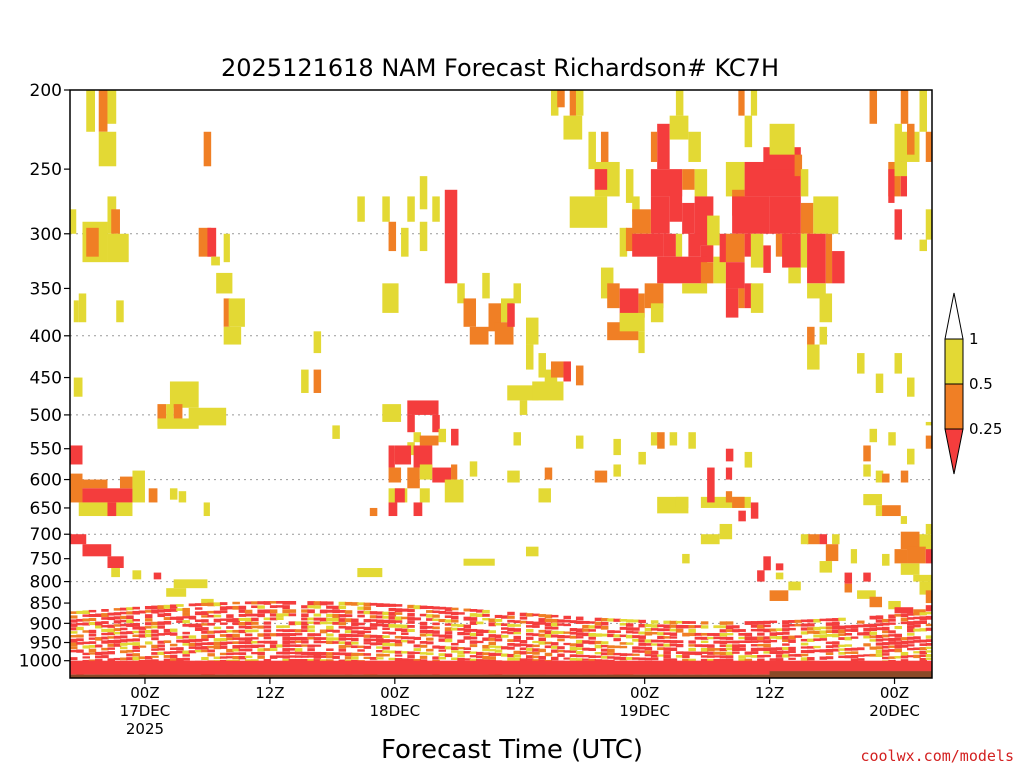 This screenshot has height=768, width=1024. Describe the element at coordinates (46, 337) in the screenshot. I see `y-tick-label: 400` at that location.